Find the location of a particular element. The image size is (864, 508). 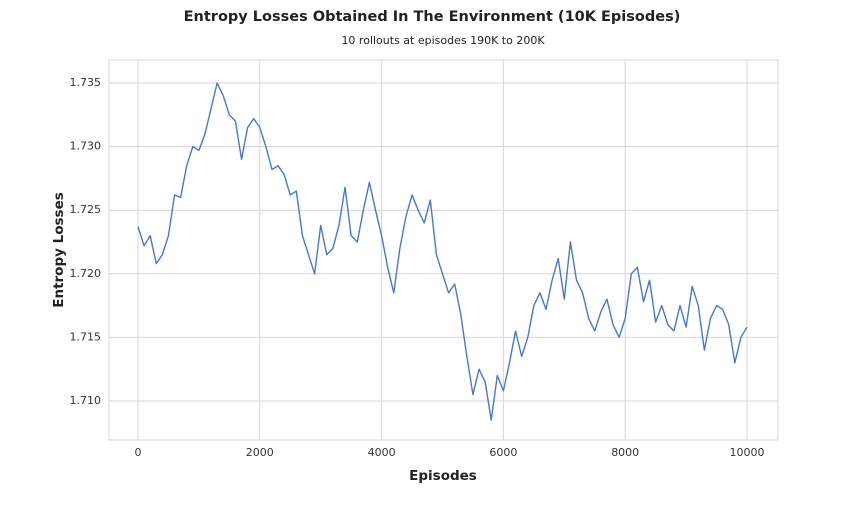

y-tick-label: 1.730 is located at coordinates (86, 146).